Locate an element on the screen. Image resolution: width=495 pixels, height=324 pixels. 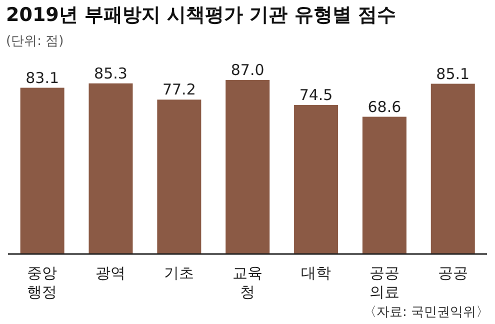
data-label: 85.3 is located at coordinates (111, 73).